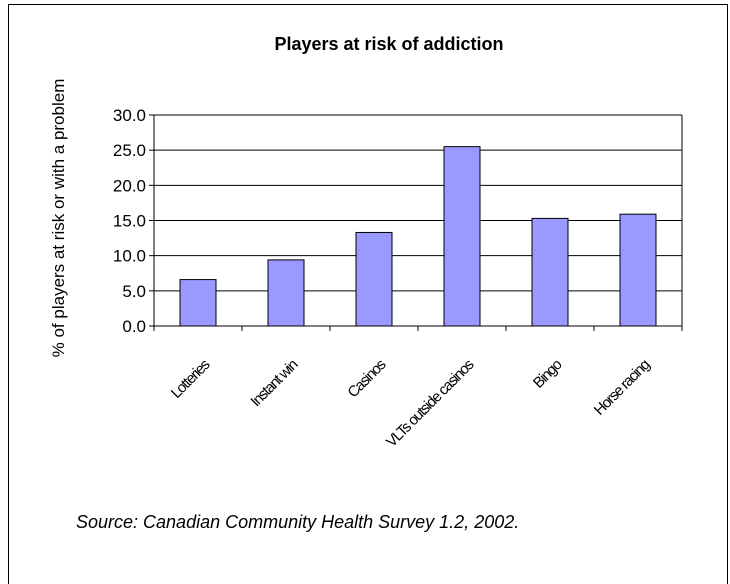 The image size is (730, 584). Describe the element at coordinates (191, 379) in the screenshot. I see `x-tick-label: Lotteries` at that location.